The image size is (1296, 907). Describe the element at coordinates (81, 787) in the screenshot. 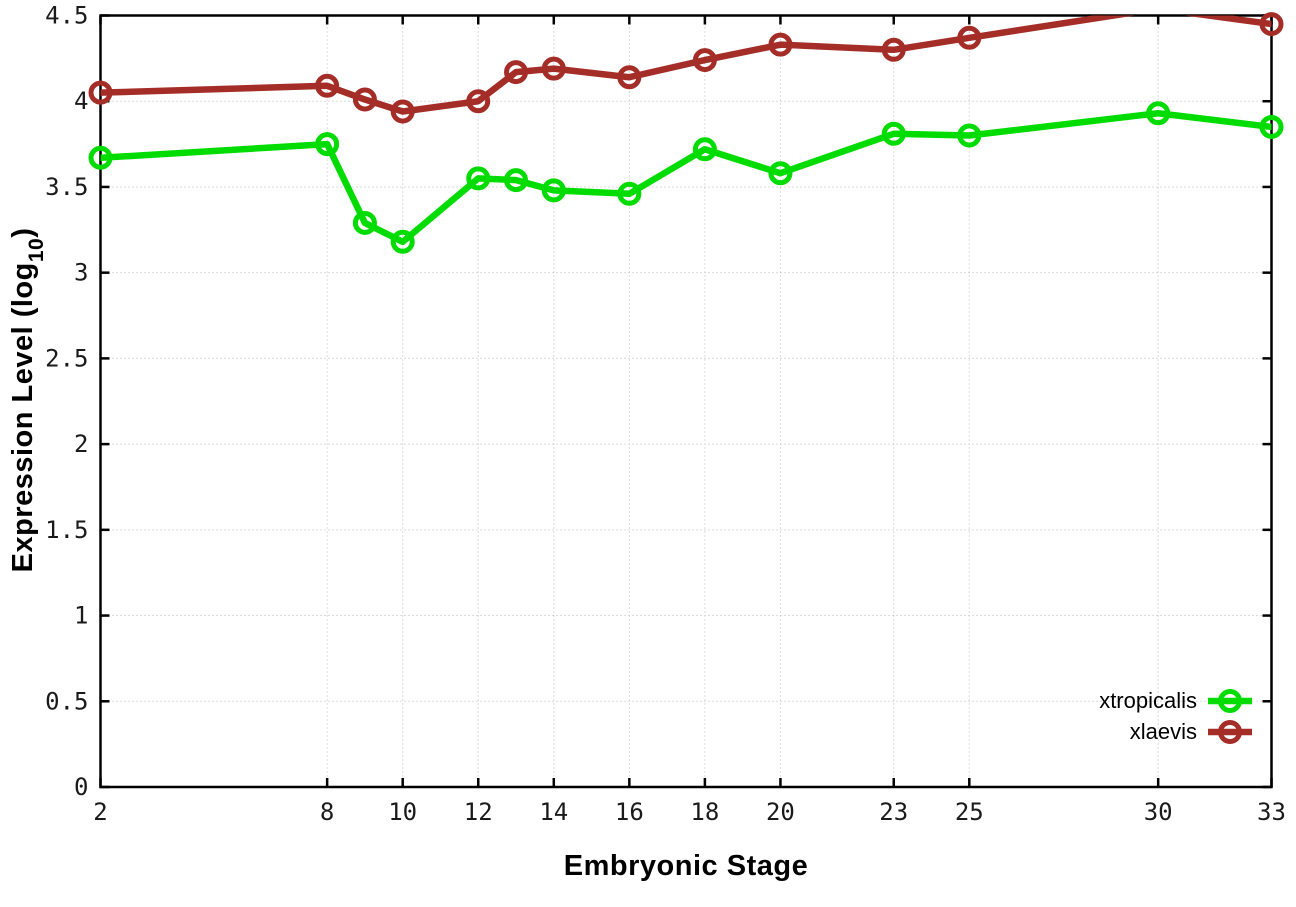

I see `y-tick-label-0: 0` at that location.